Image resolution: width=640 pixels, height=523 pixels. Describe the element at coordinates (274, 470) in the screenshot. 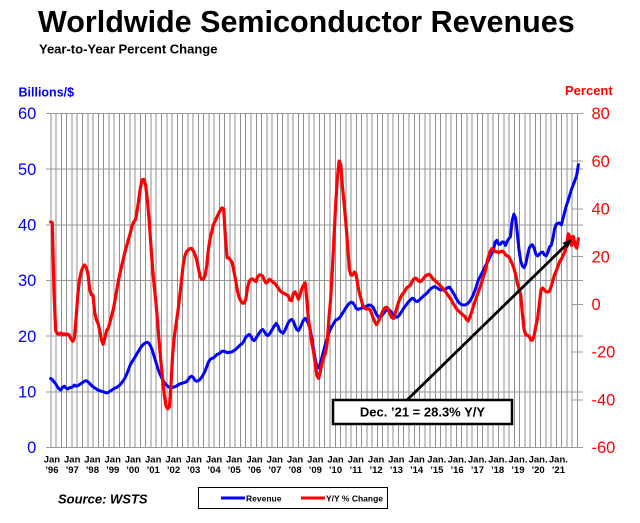

I see `svg-text: ’07` at that location.